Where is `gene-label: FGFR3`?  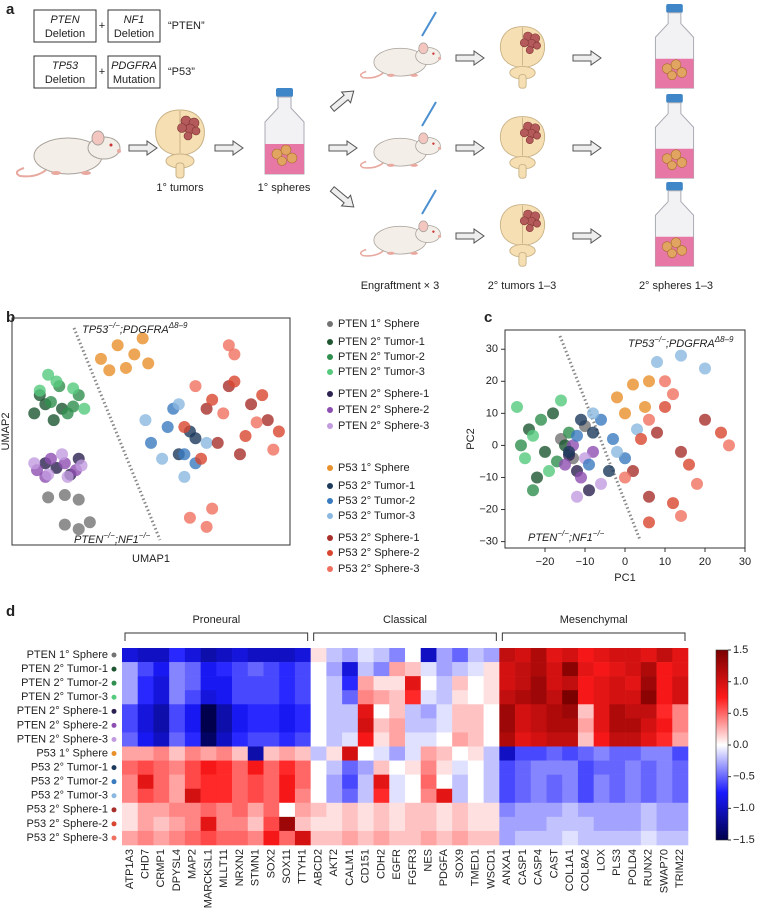 gene-label: FGFR3 is located at coordinates (413, 867).